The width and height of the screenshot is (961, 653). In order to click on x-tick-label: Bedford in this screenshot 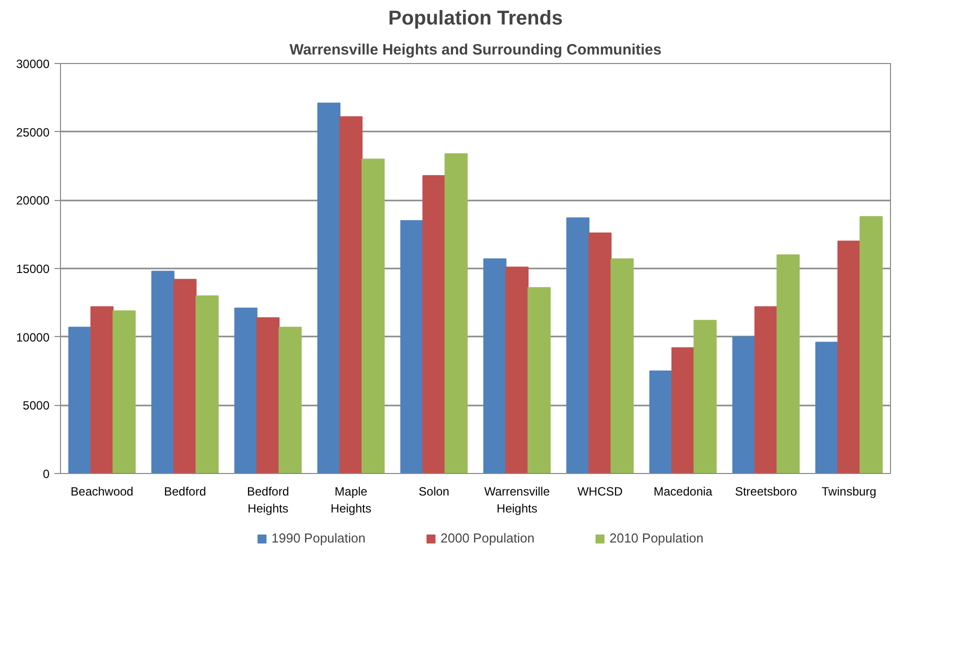, I will do `click(185, 491)`.